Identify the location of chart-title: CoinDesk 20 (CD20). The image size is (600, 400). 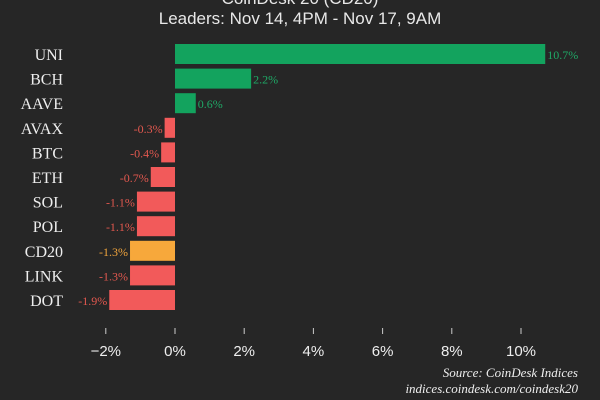
(300, 4).